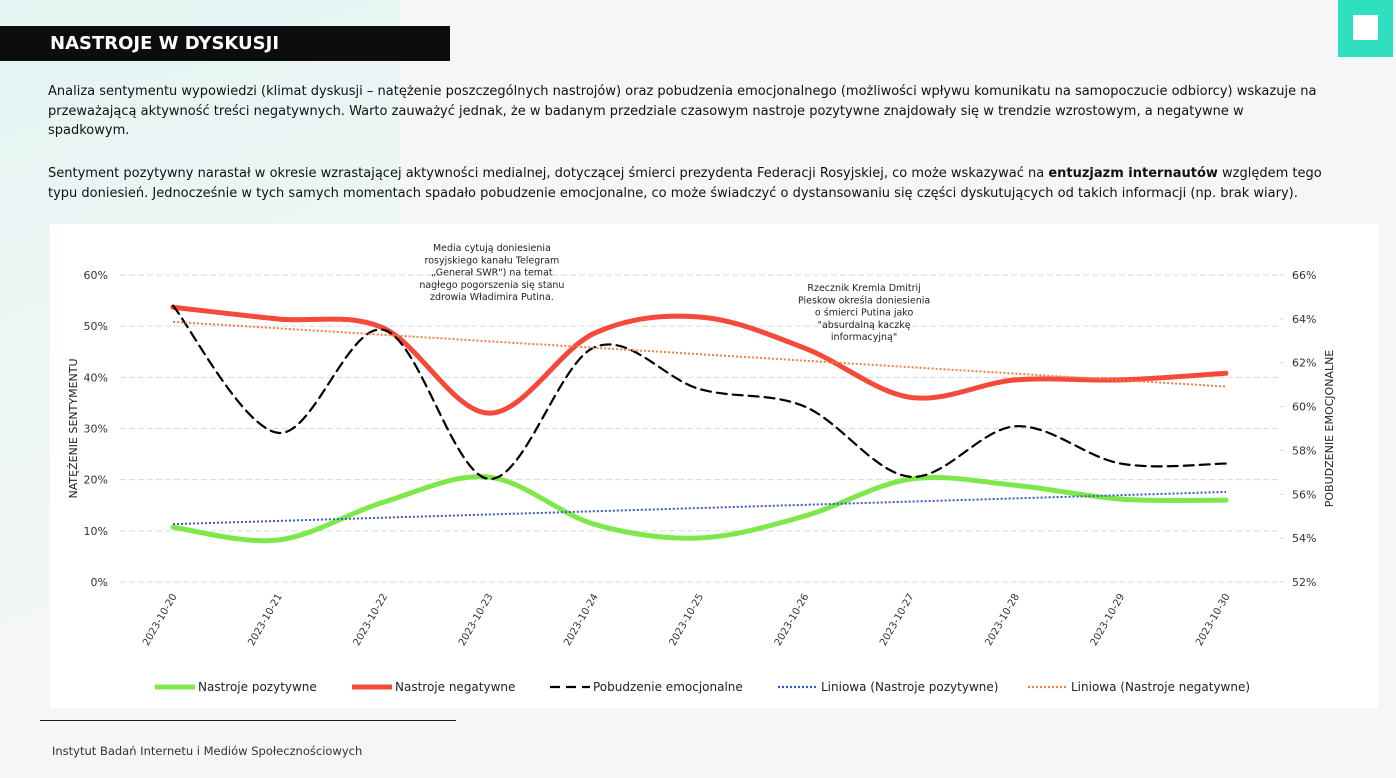 The image size is (1396, 778). Describe the element at coordinates (492, 273) in the screenshot. I see `annotation: „Generał SWR") na temat` at that location.